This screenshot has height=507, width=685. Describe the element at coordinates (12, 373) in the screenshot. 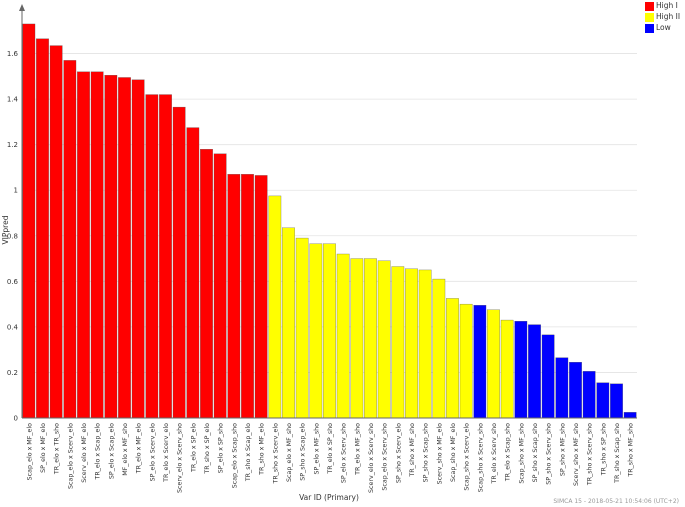

I see `y-tick-label: 0.2` at that location.